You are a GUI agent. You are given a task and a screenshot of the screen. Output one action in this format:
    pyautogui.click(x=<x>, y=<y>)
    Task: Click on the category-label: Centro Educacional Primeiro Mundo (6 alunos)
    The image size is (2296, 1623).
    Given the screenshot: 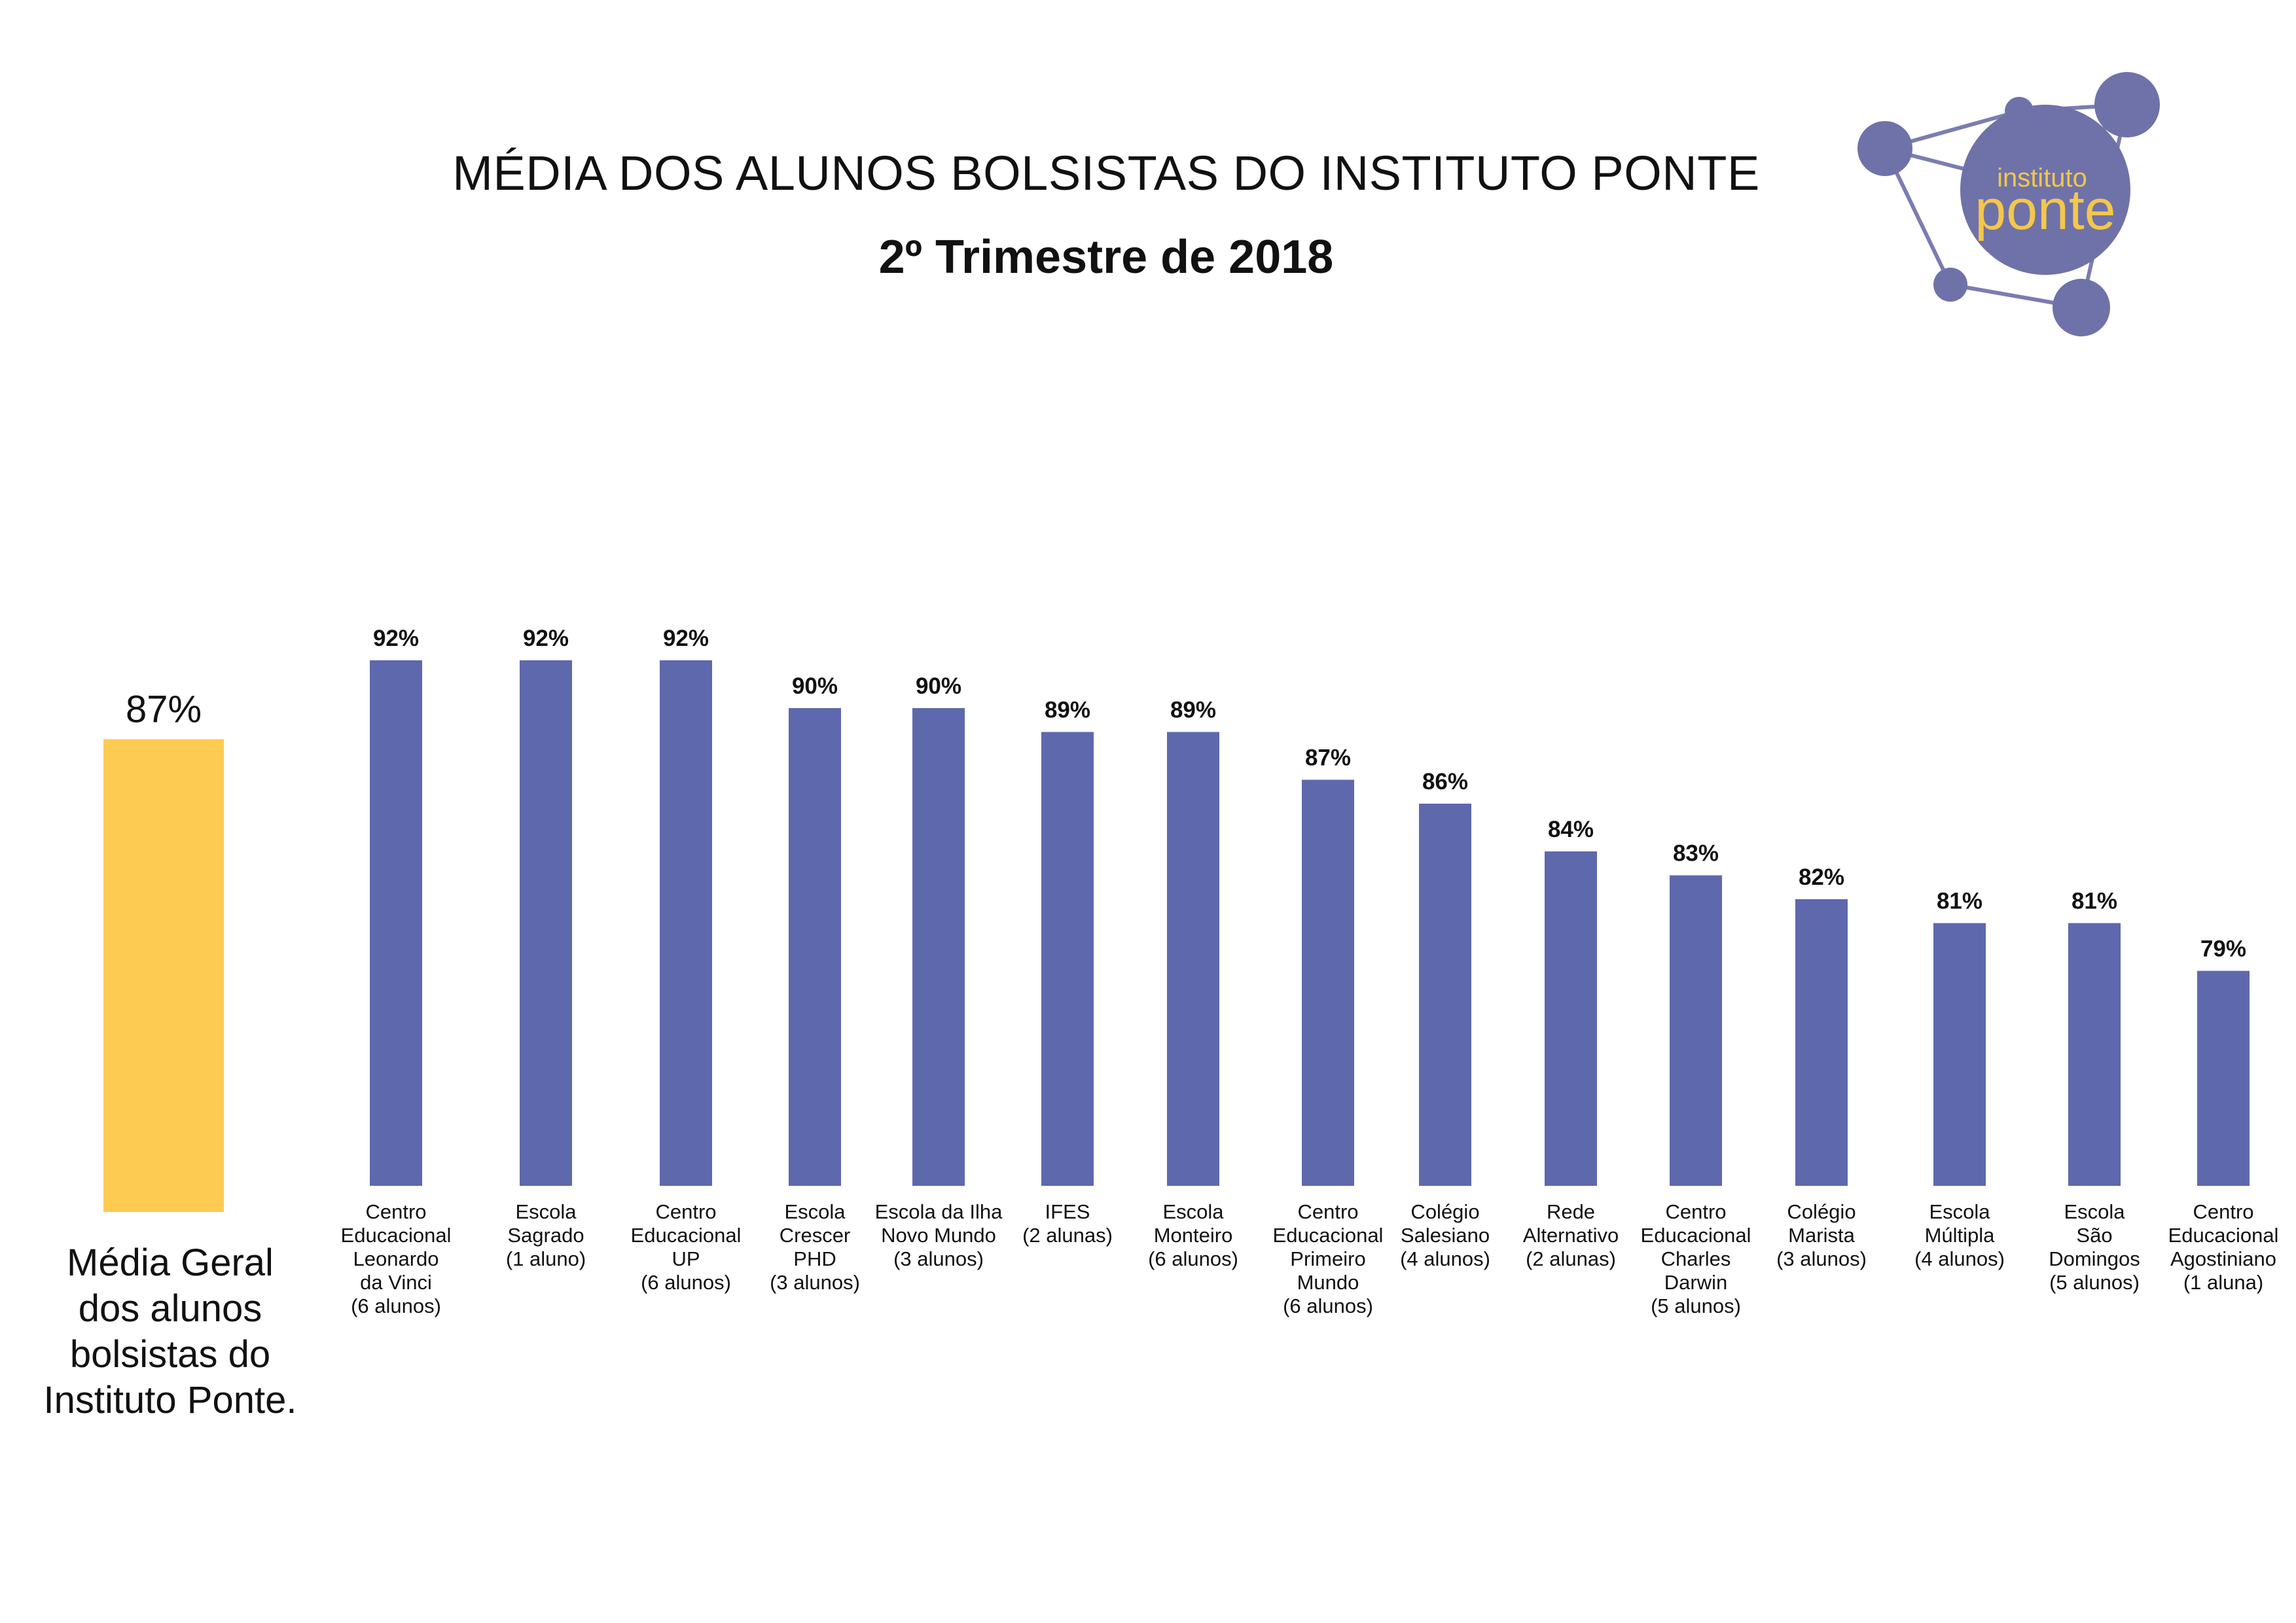 What is the action you would take?
    pyautogui.click(x=1328, y=1259)
    